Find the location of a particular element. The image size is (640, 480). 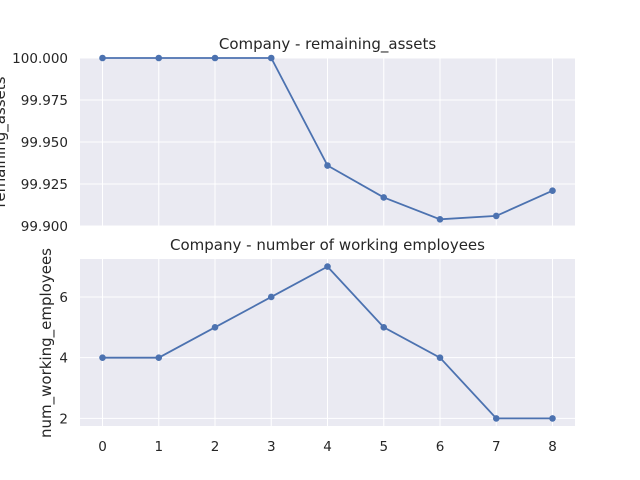

y-tick-labels: 2 4 6 is located at coordinates (63, 358).